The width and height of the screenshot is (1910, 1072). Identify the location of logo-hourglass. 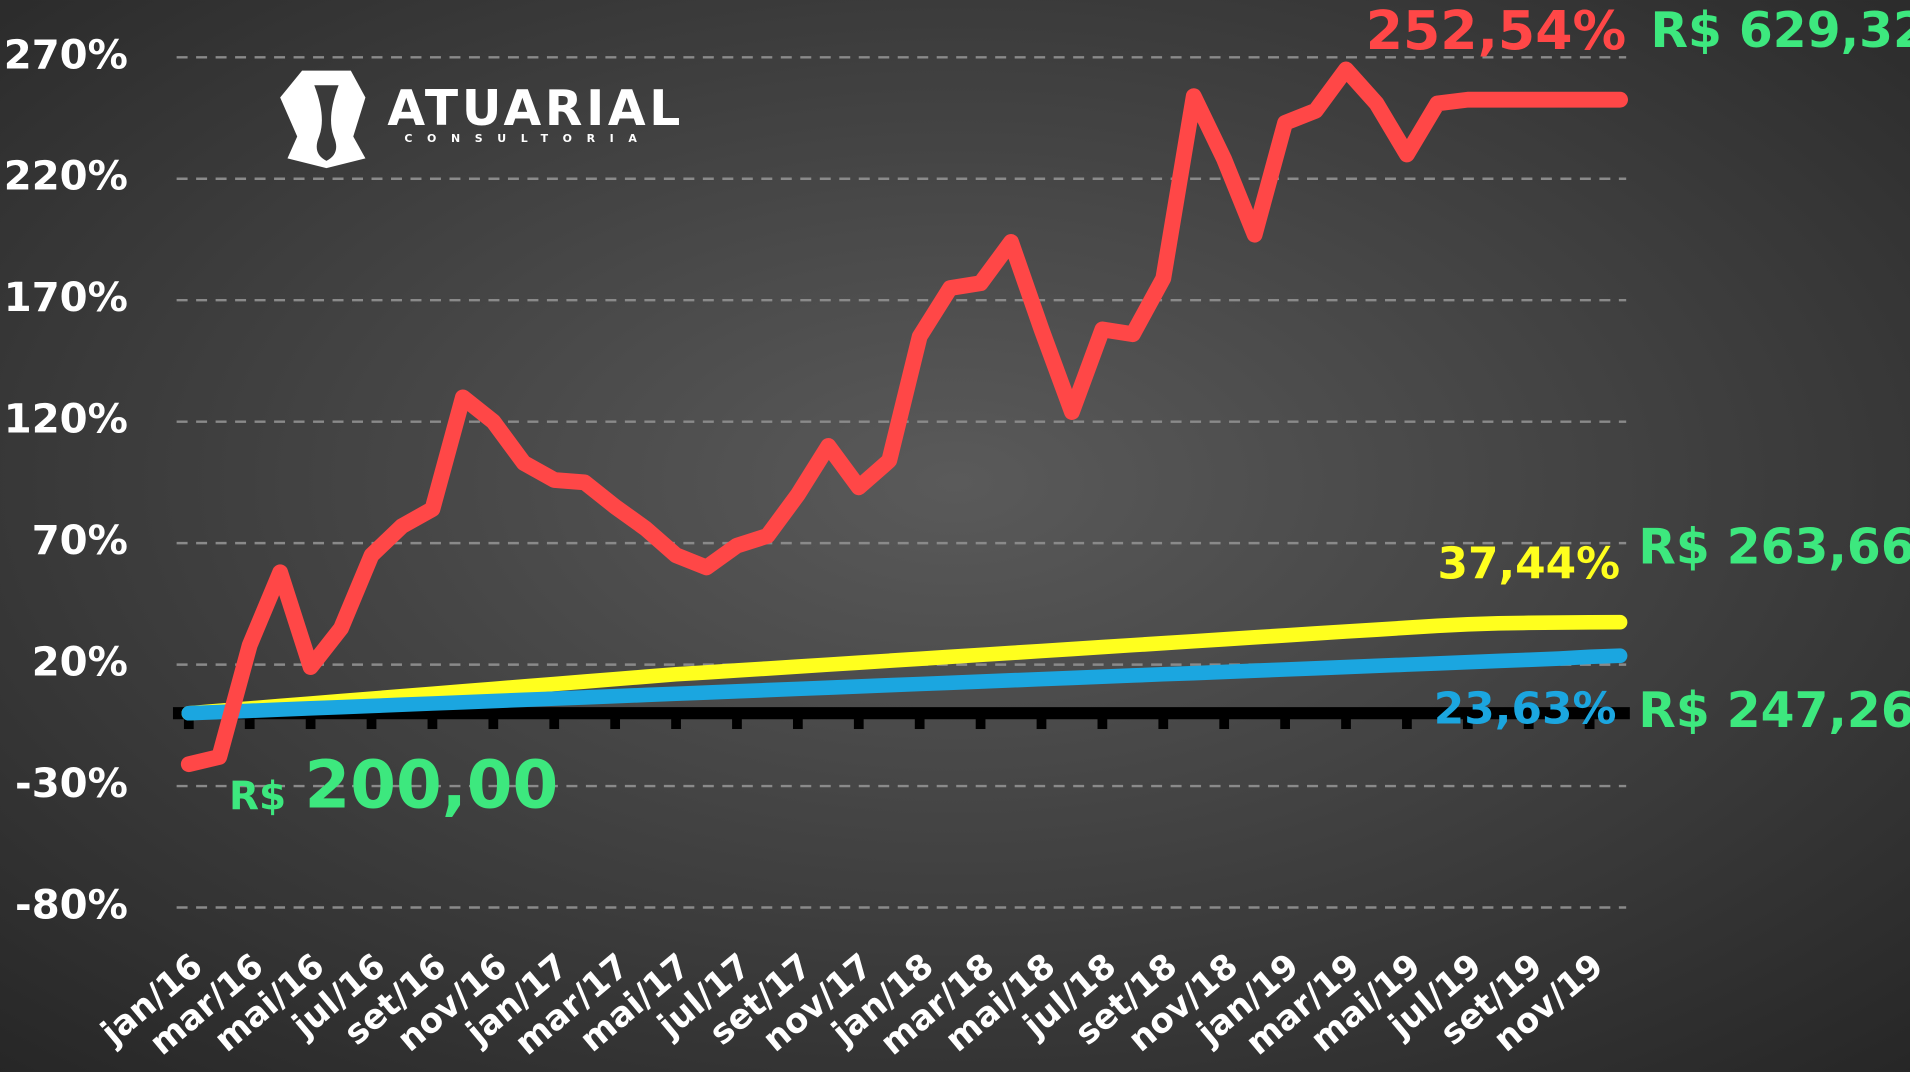
(326, 123).